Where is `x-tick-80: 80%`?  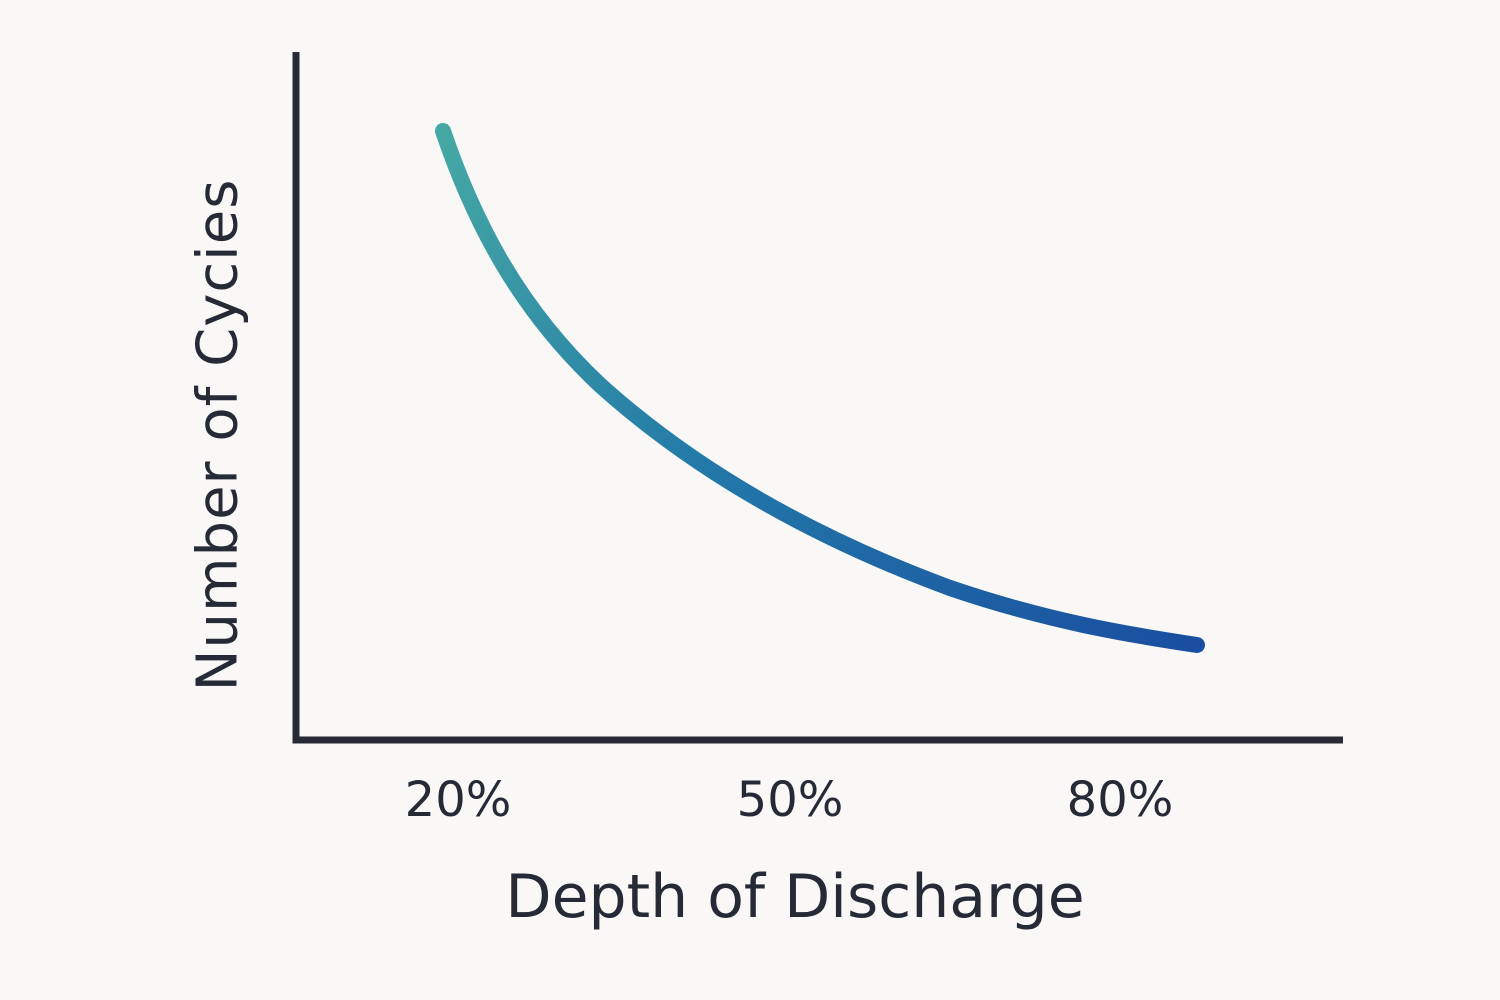
x-tick-80: 80% is located at coordinates (1120, 800).